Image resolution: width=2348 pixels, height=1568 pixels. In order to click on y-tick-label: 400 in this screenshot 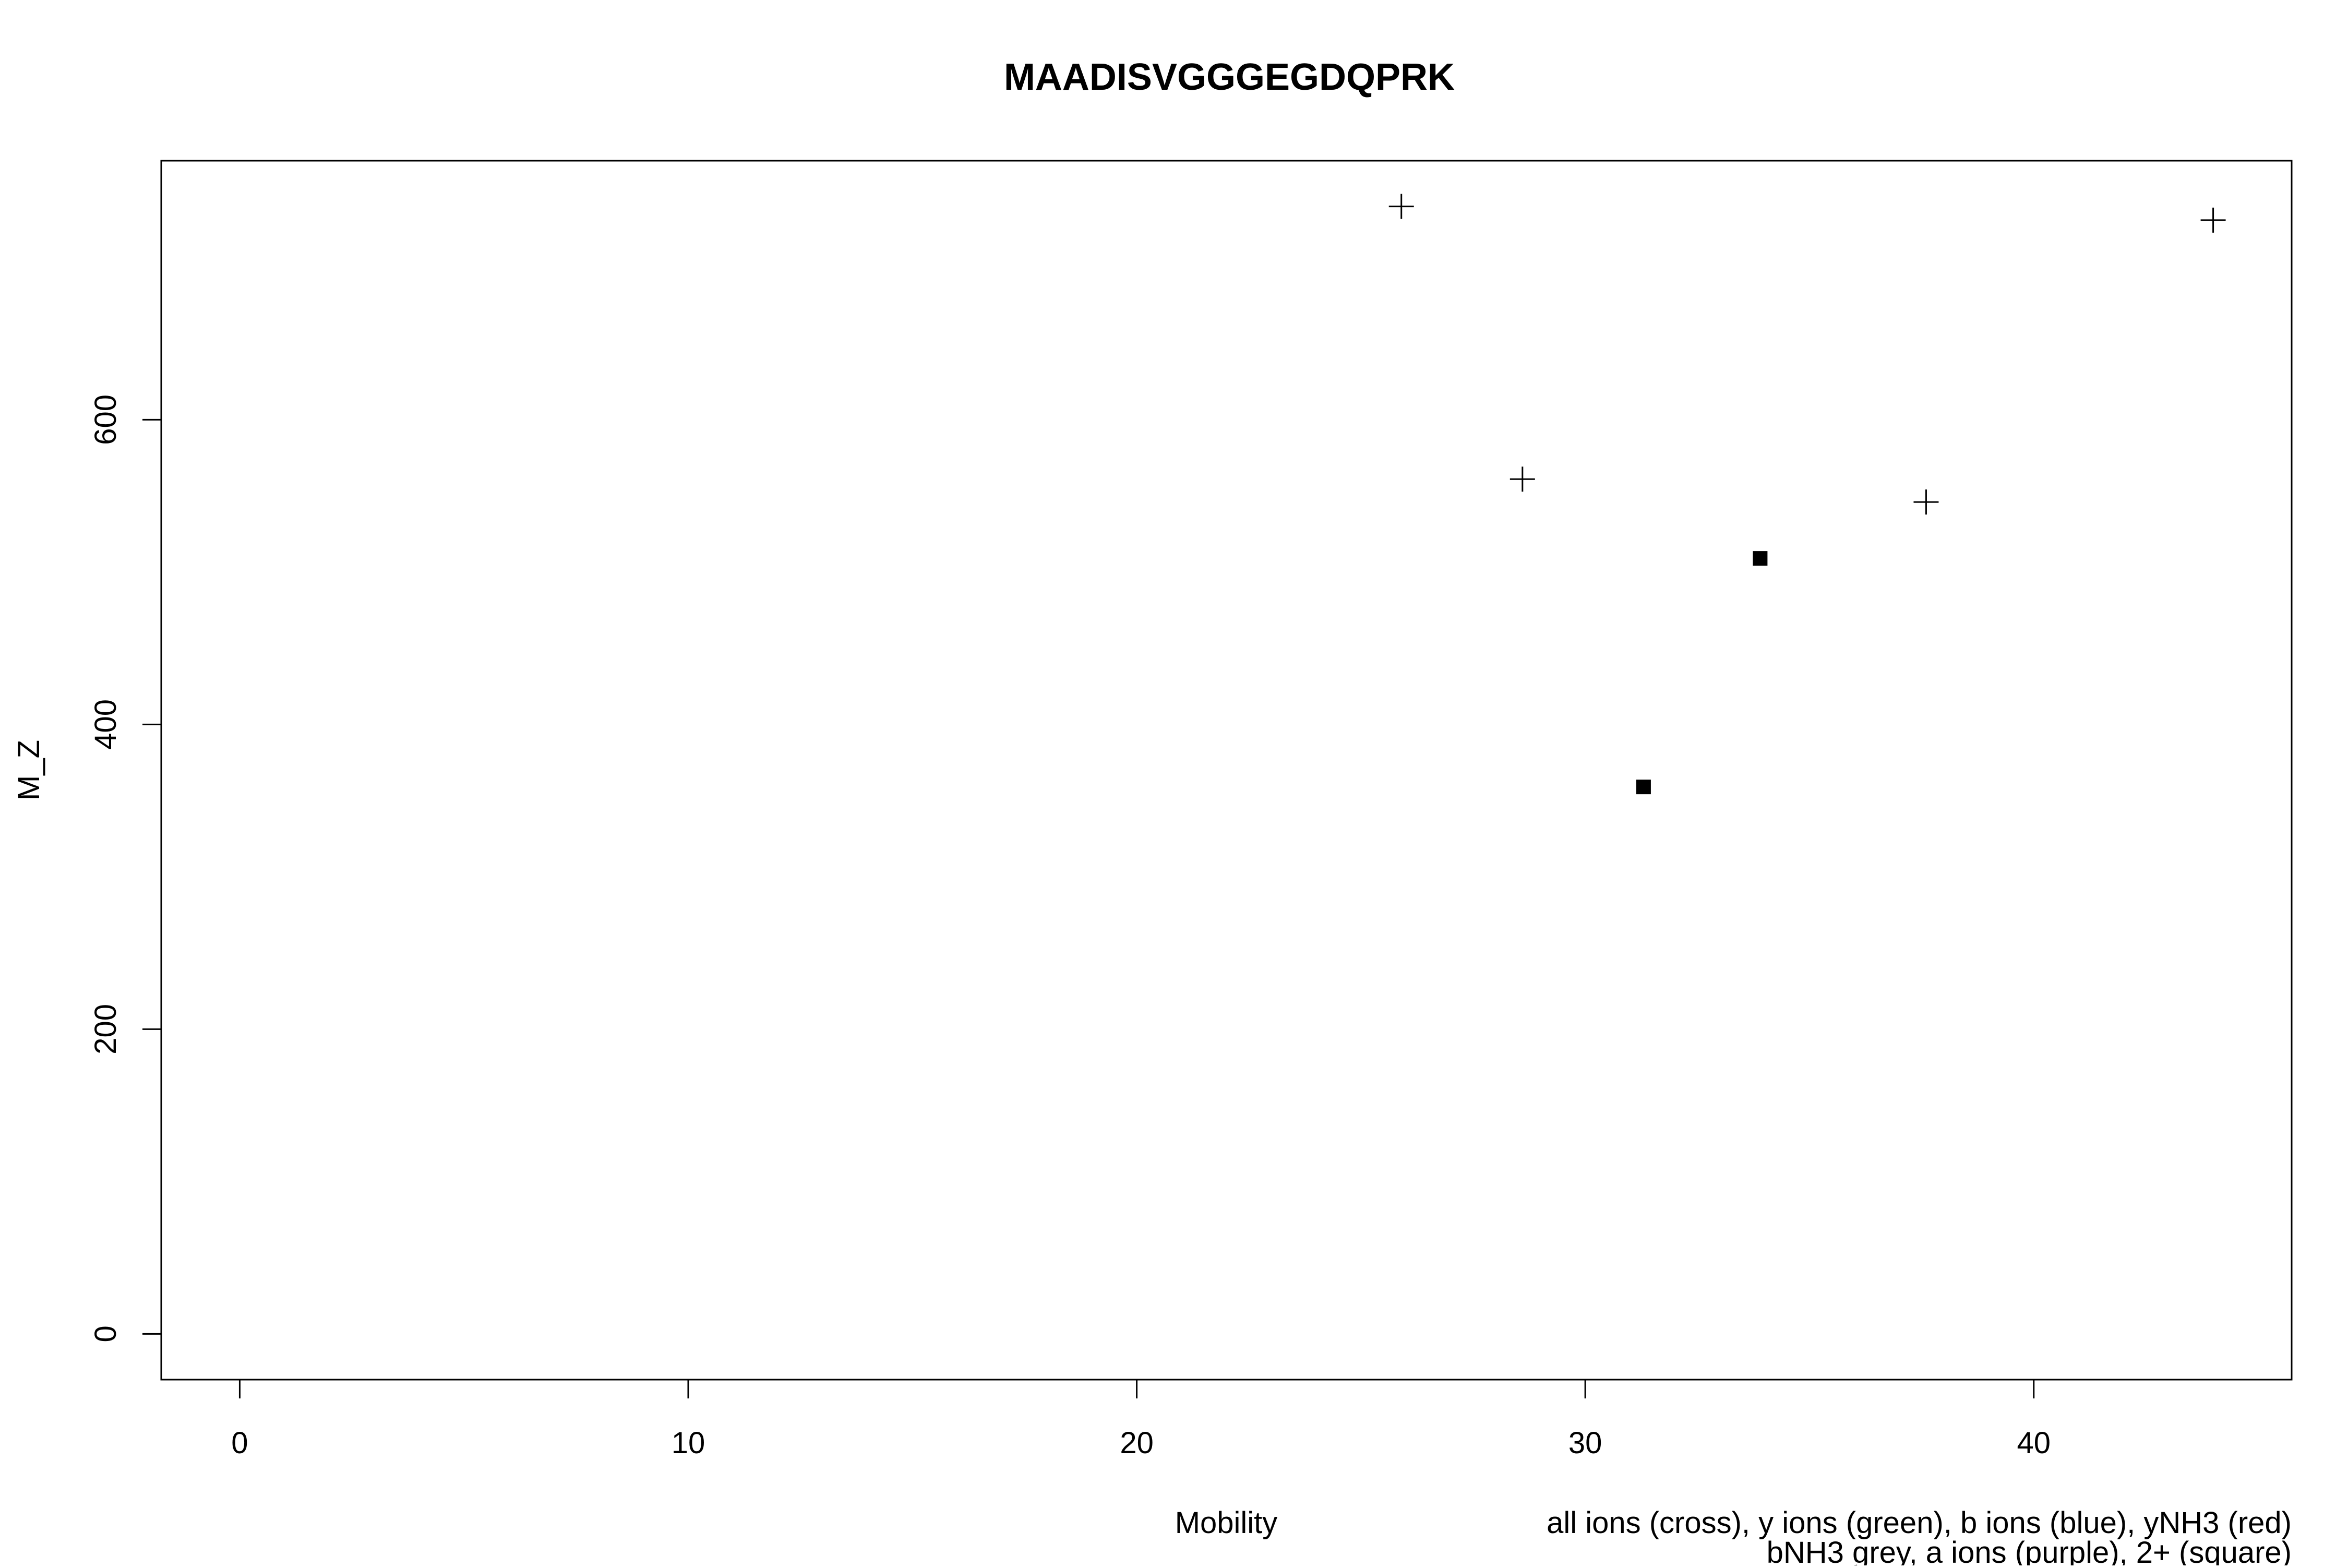, I will do `click(106, 724)`.